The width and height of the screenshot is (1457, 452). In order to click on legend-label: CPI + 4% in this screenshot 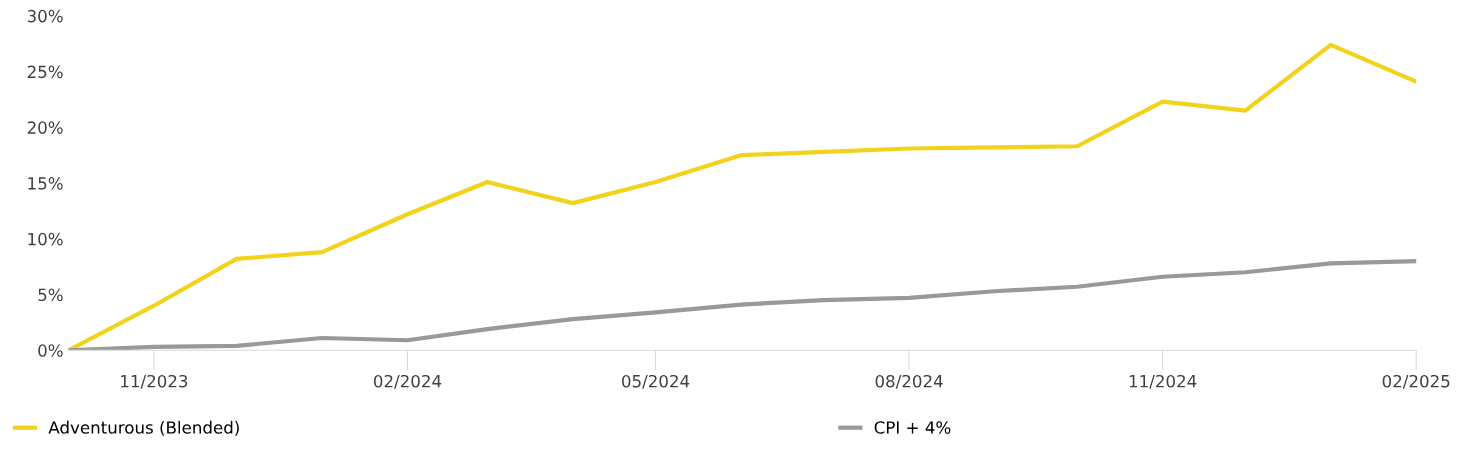, I will do `click(912, 427)`.